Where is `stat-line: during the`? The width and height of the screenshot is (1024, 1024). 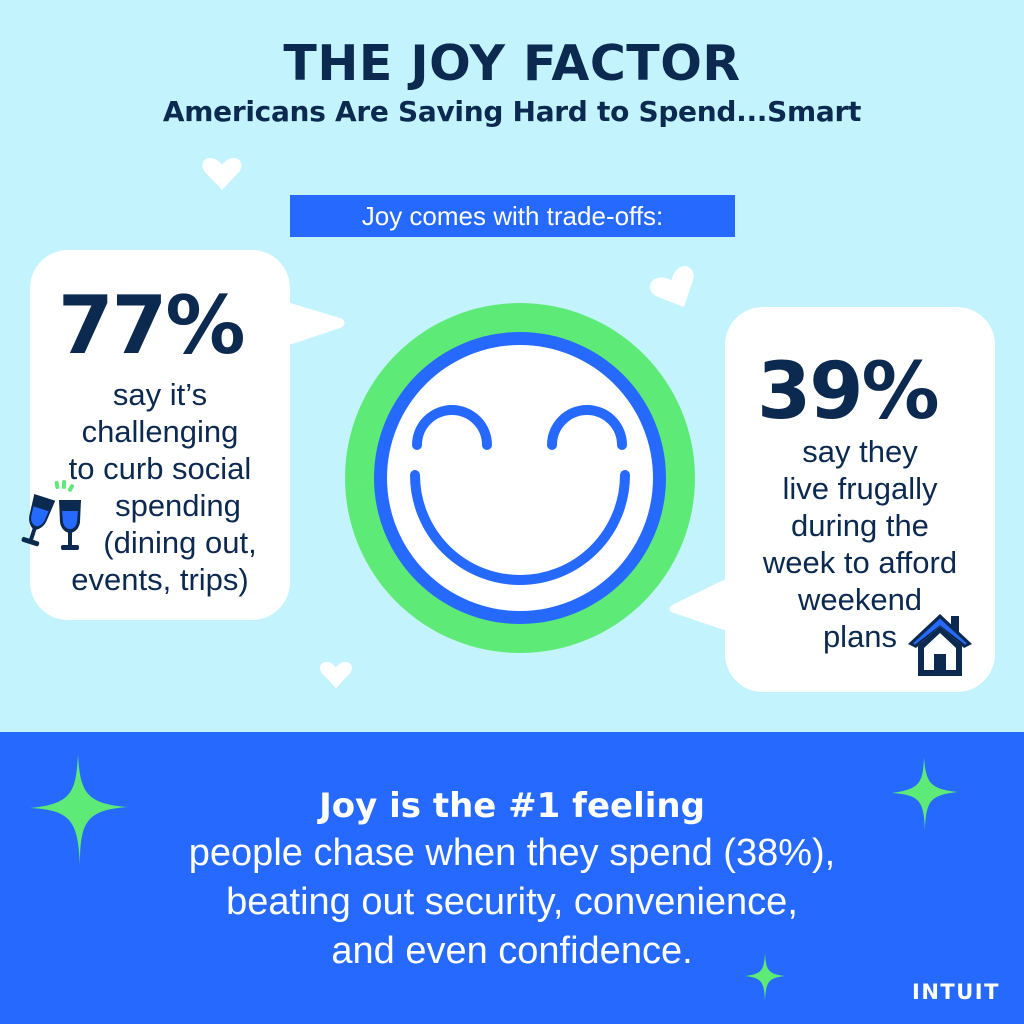 stat-line: during the is located at coordinates (860, 525).